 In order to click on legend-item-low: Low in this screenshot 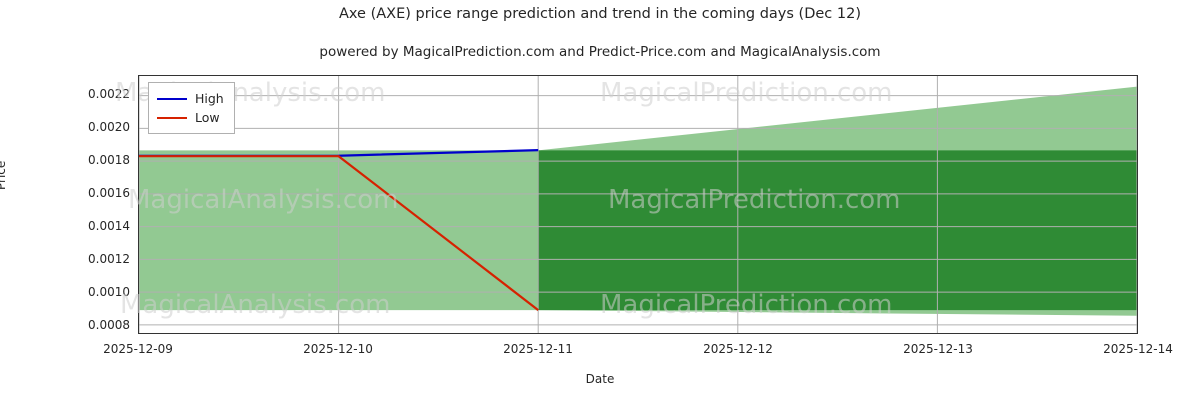, I will do `click(190, 117)`.